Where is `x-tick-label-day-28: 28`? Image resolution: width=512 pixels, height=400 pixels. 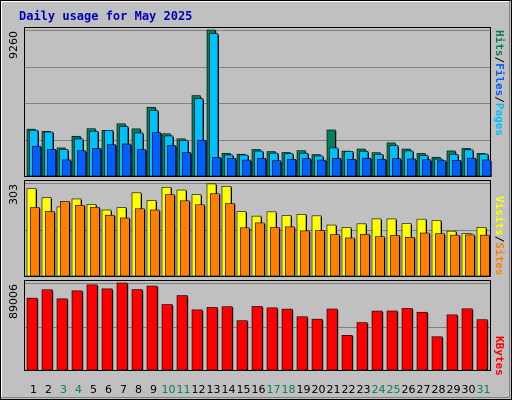
x-tick-label-day-28: 28 is located at coordinates (439, 389).